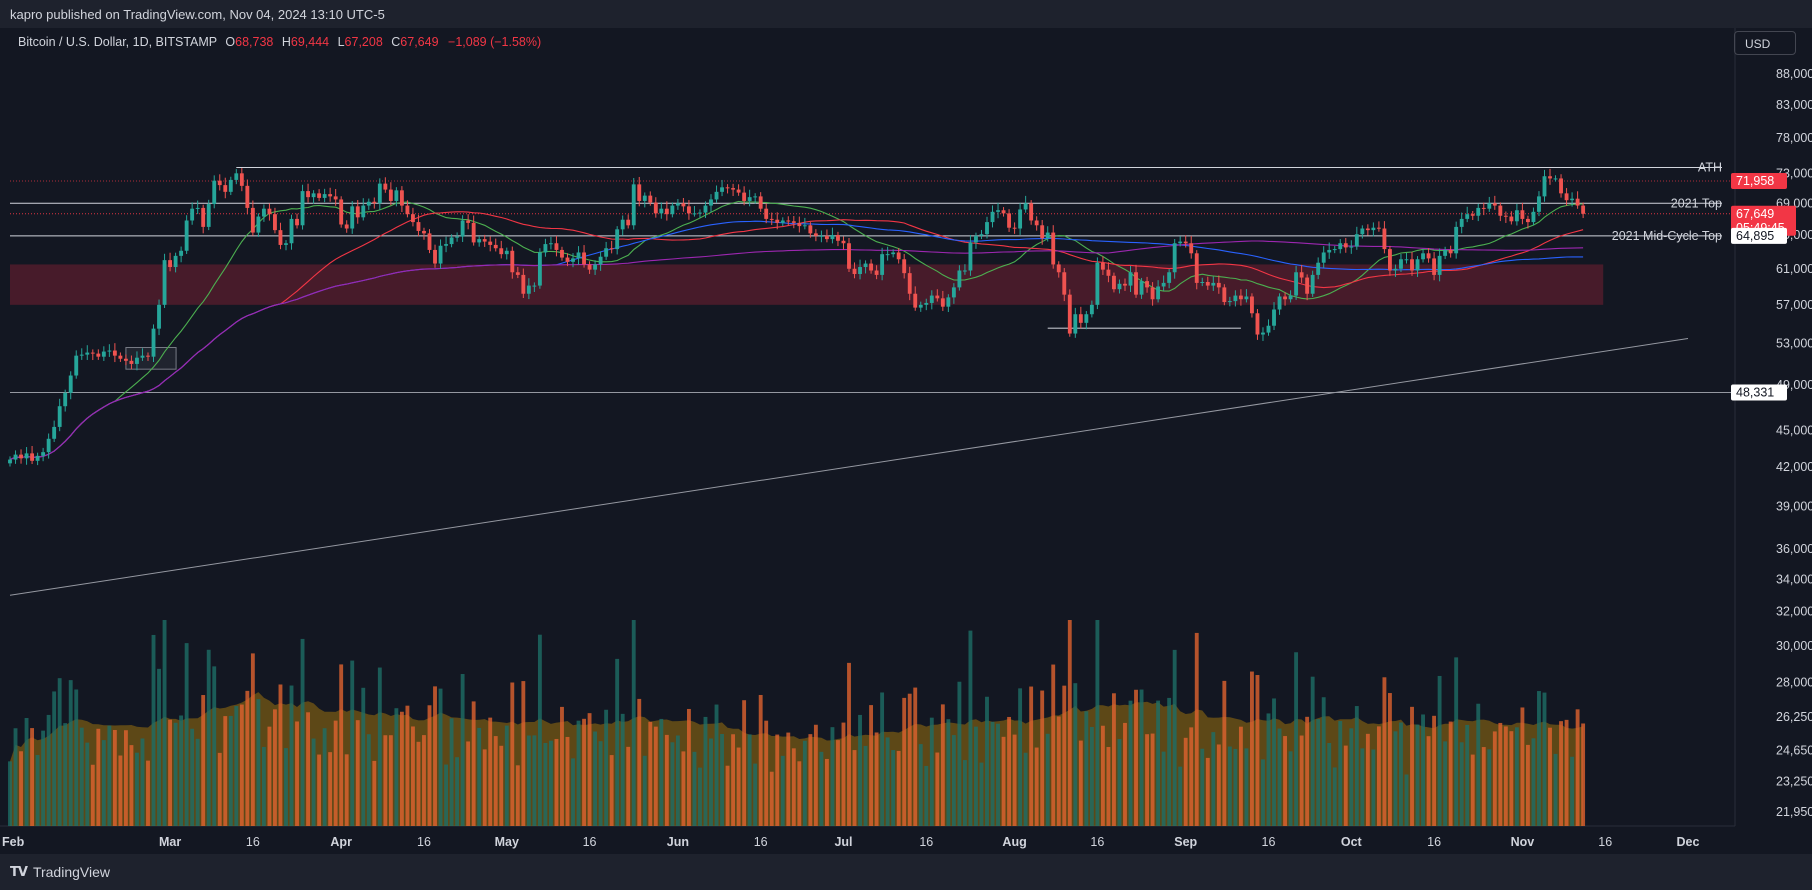  I want to click on change-value: −1,089 (−1.58%), so click(495, 42).